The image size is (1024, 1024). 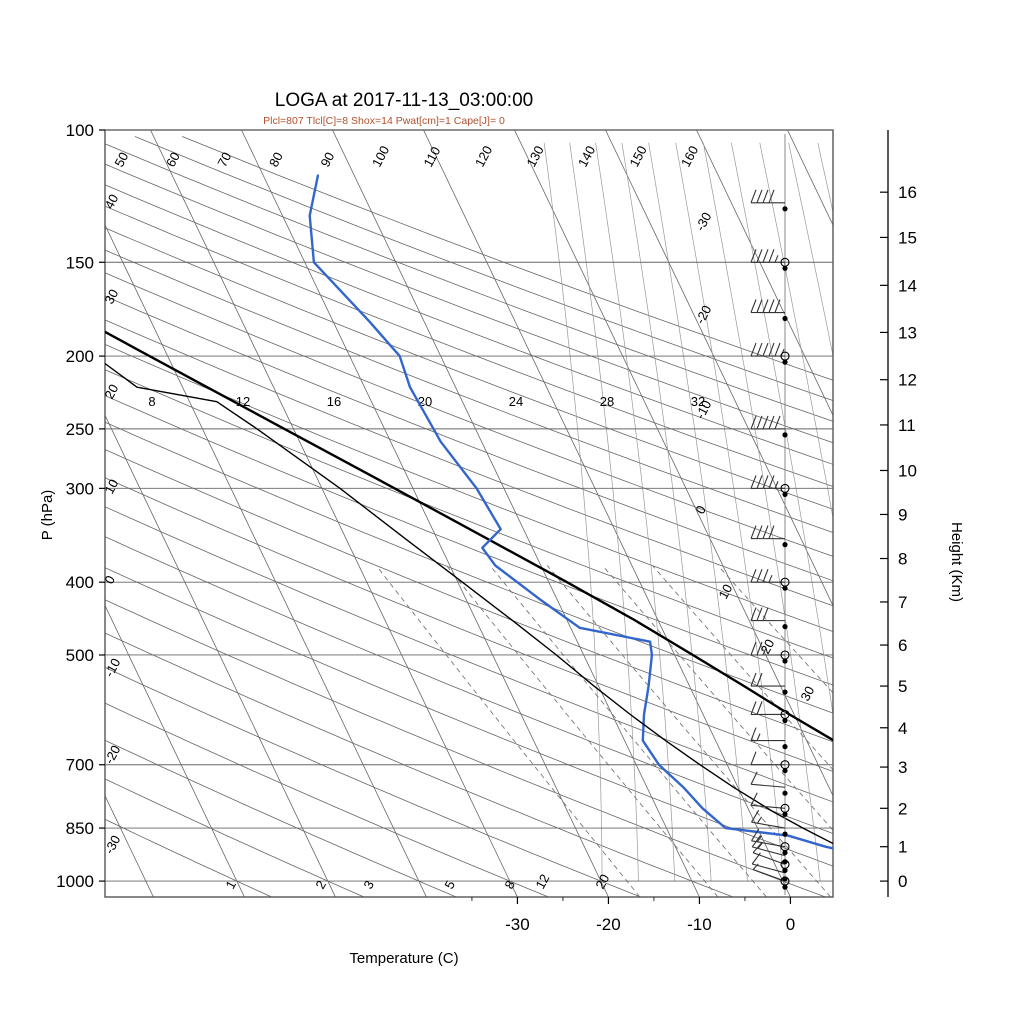 What do you see at coordinates (586, 156) in the screenshot?
I see `dry-adiabat-top-label-140: 140` at bounding box center [586, 156].